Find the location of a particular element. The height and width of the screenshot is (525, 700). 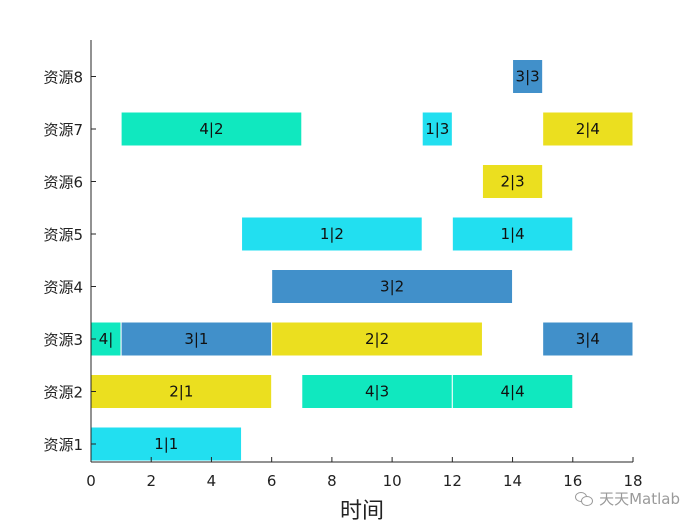

x-tick-label: 18 is located at coordinates (632, 481).